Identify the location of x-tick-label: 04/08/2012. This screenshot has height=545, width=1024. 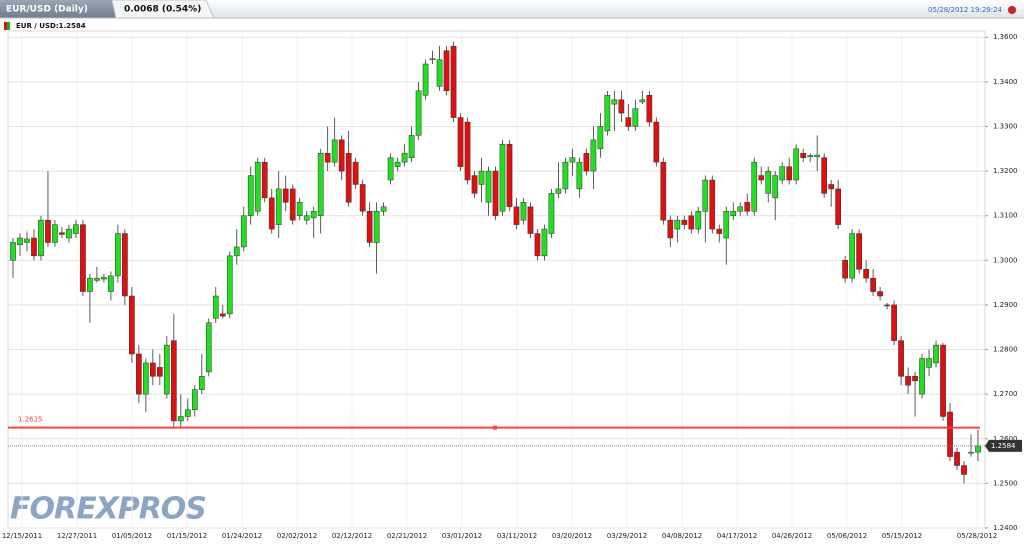
(682, 536).